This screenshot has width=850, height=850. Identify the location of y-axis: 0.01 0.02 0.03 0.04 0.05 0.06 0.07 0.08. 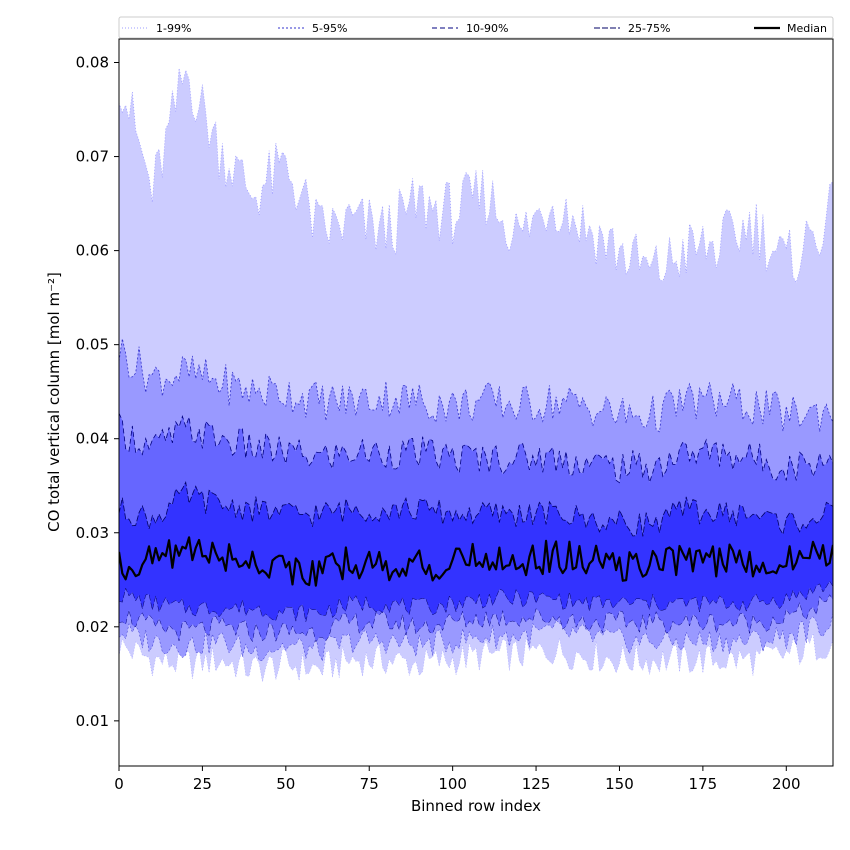
(97, 392).